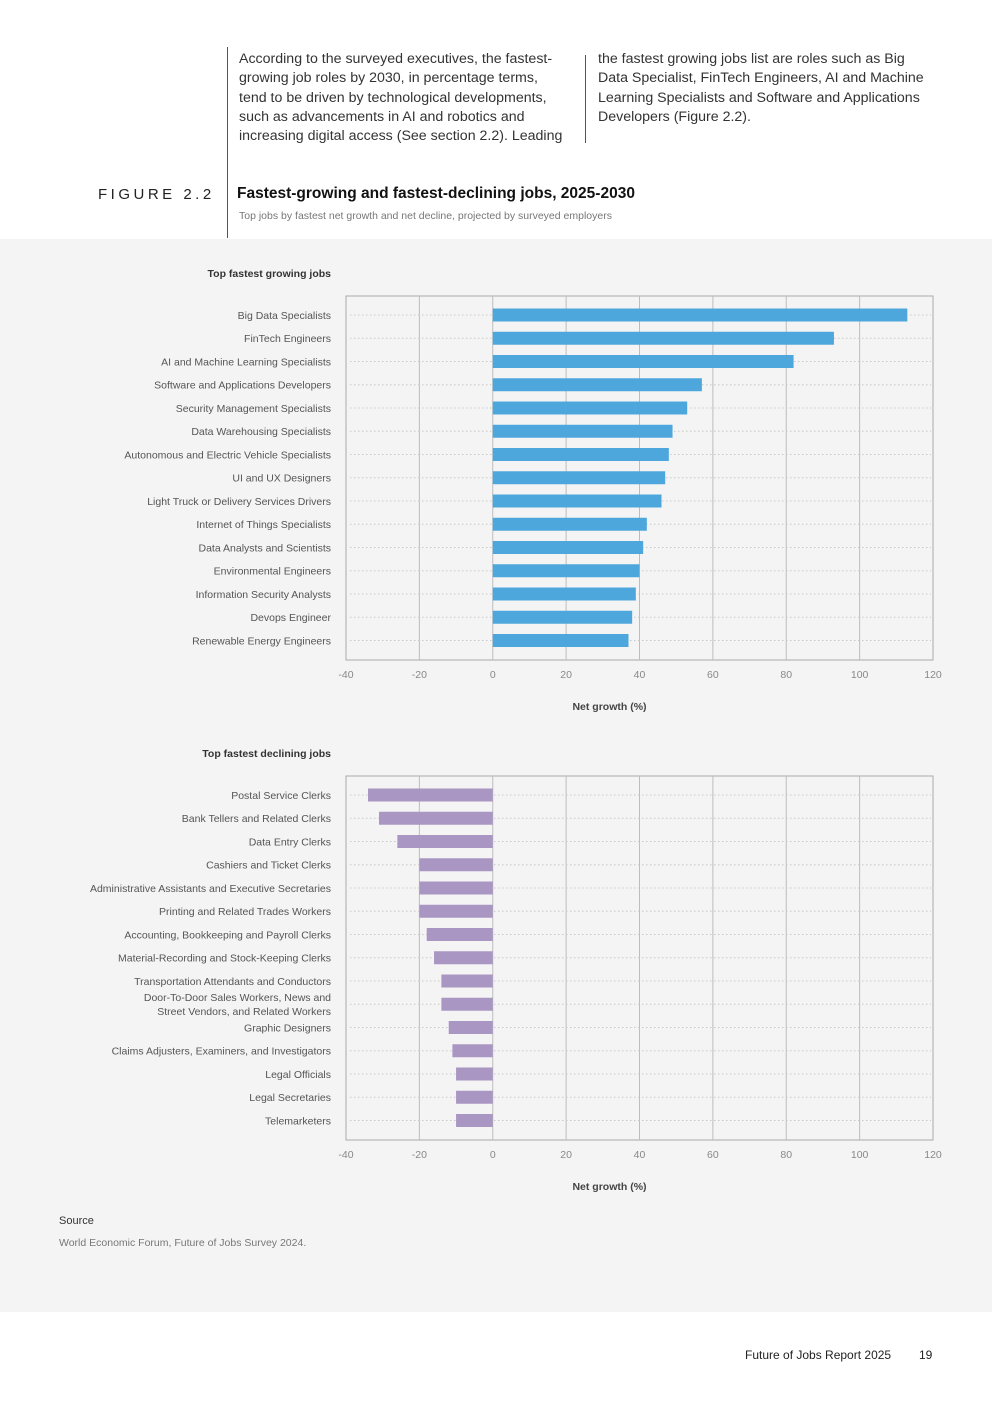 The image size is (992, 1403). I want to click on category-label: AI and Machine Learning Specialists, so click(246, 362).